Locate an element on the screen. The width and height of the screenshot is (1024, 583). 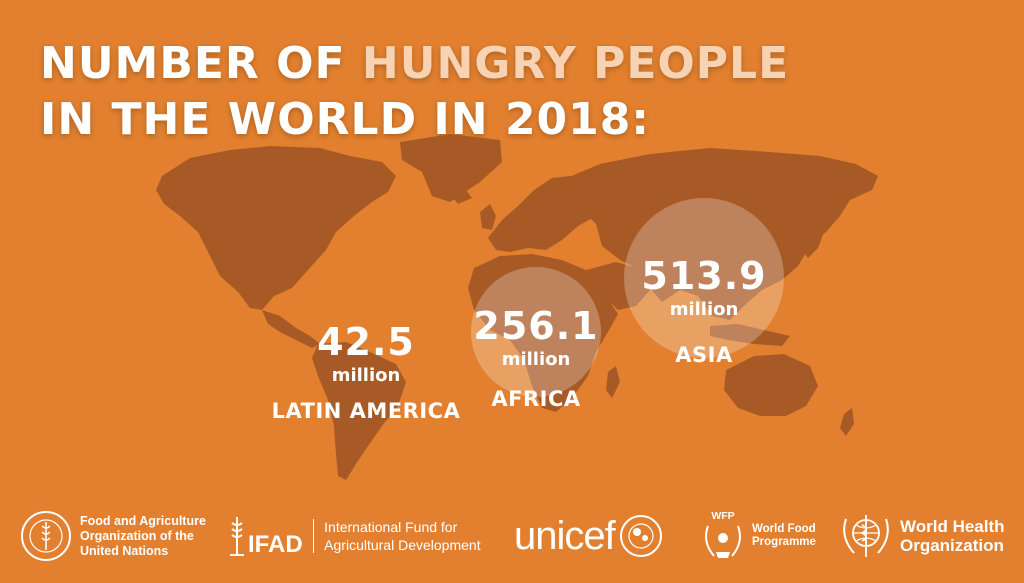
fao-line-1: Food and Agriculture is located at coordinates (143, 520).